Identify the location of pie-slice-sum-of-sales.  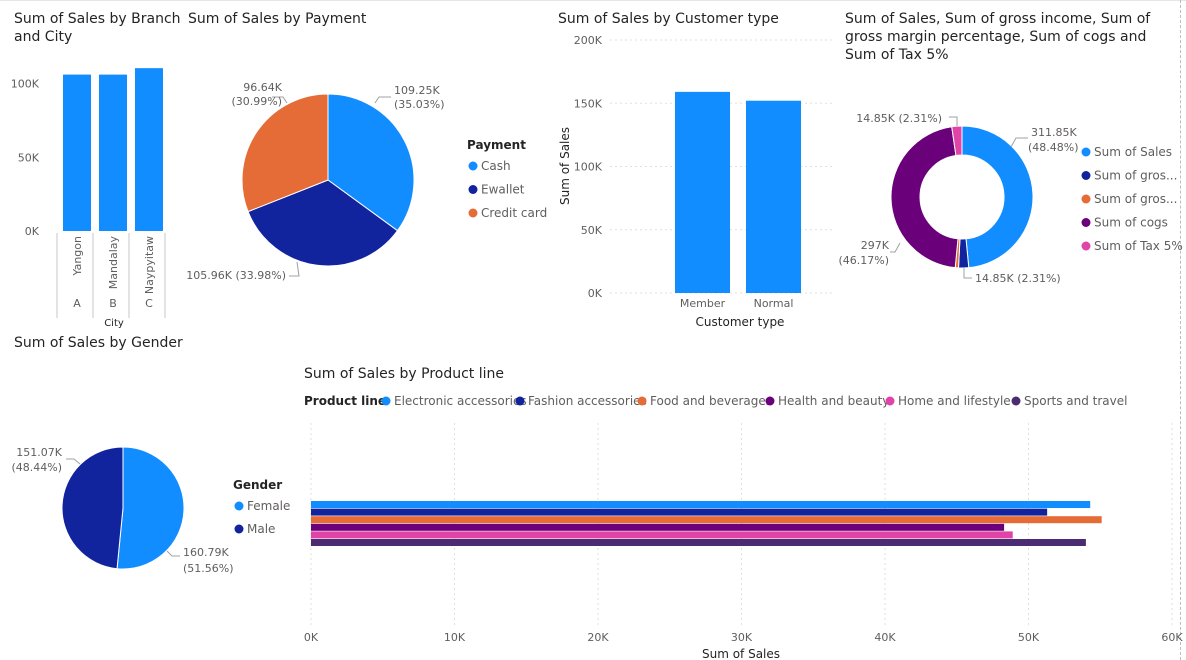
(997, 197).